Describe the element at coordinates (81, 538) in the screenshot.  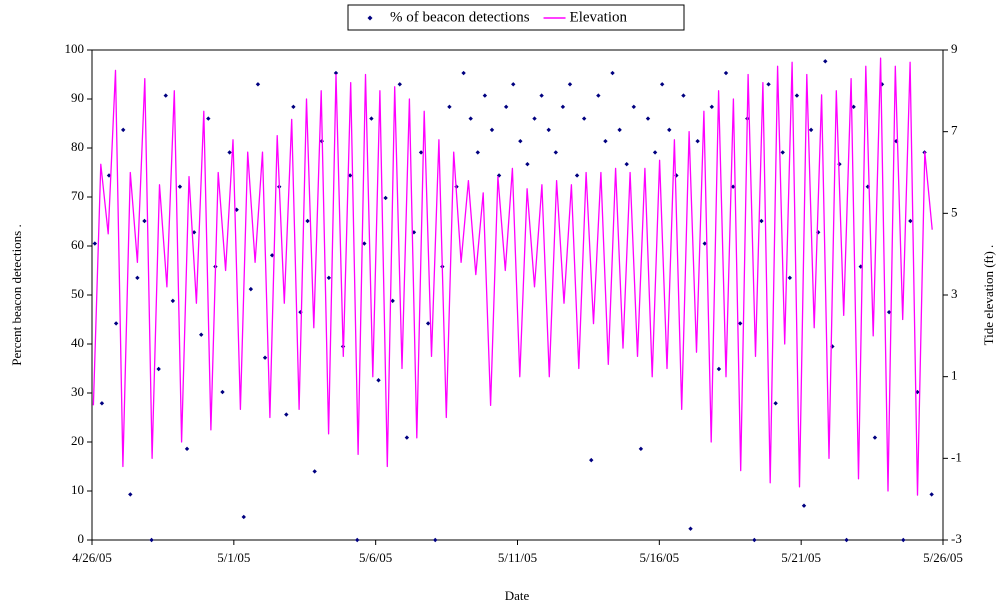
I see `y-tick-label: 0` at that location.